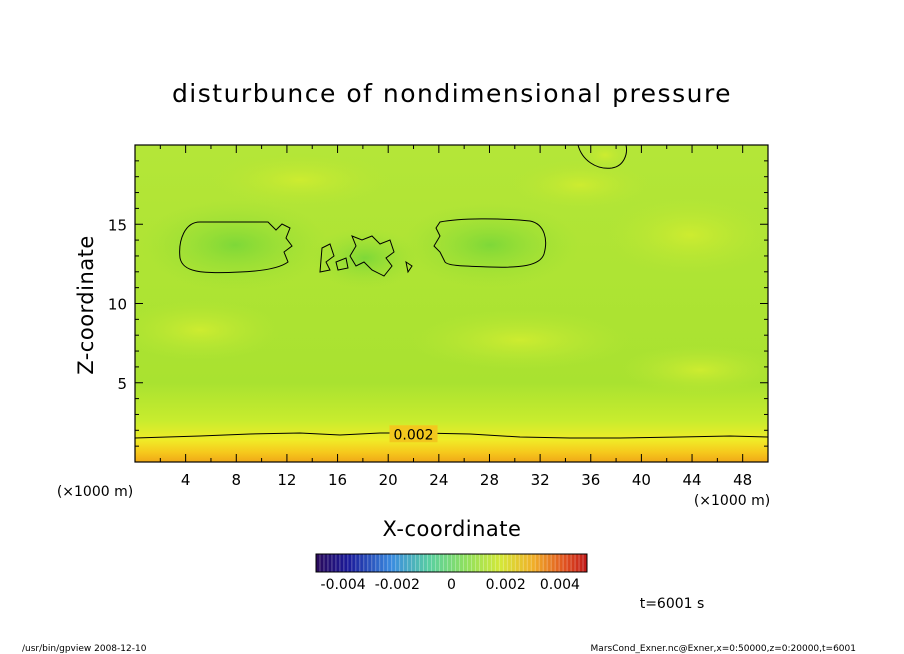  I want to click on x-tick-label: 40, so click(641, 480).